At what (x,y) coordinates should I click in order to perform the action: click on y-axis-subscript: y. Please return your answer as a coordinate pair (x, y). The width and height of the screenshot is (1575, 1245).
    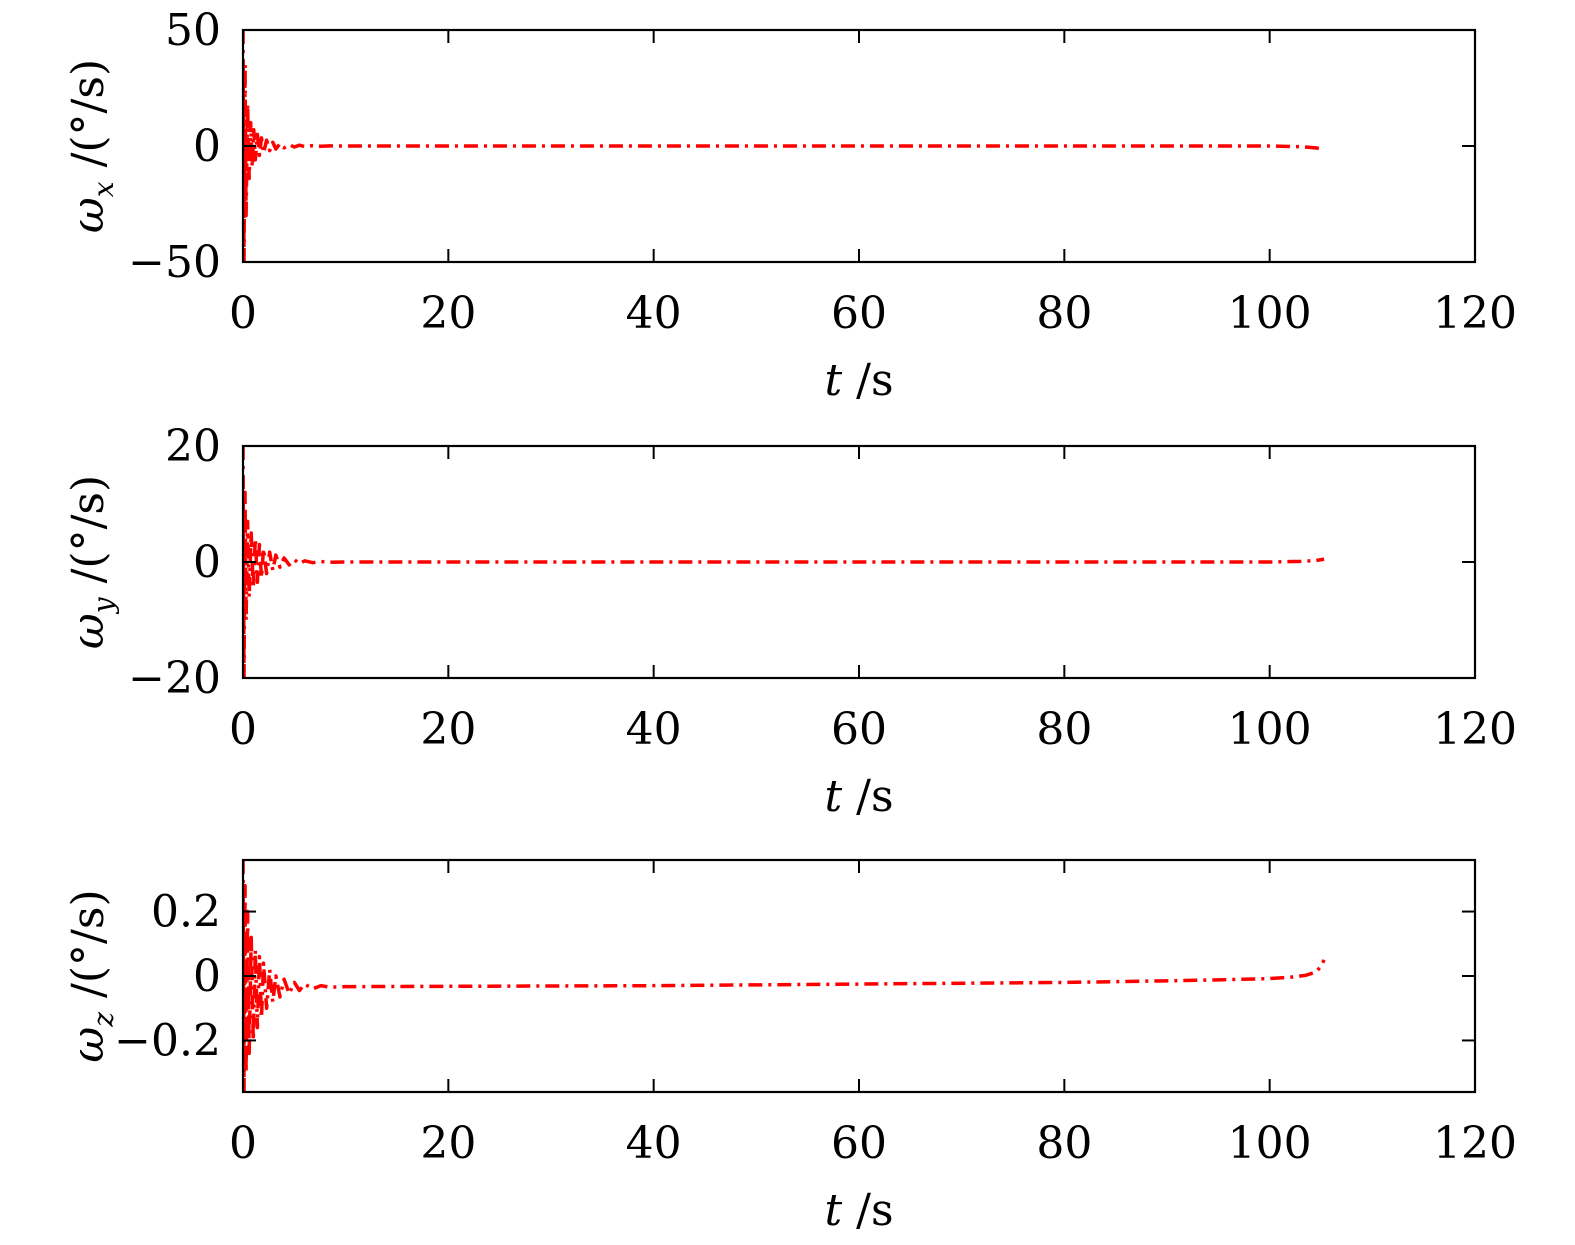
    Looking at the image, I should click on (103, 605).